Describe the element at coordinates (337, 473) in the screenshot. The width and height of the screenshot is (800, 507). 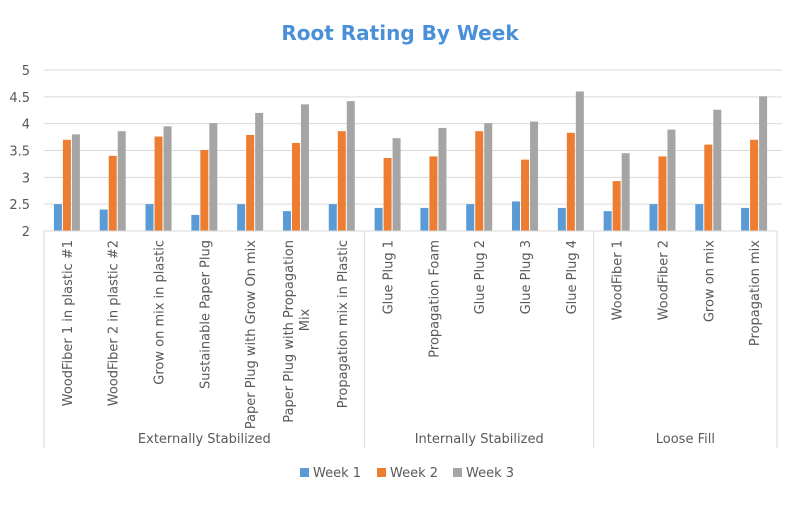
I see `legend-label: Week 1` at that location.